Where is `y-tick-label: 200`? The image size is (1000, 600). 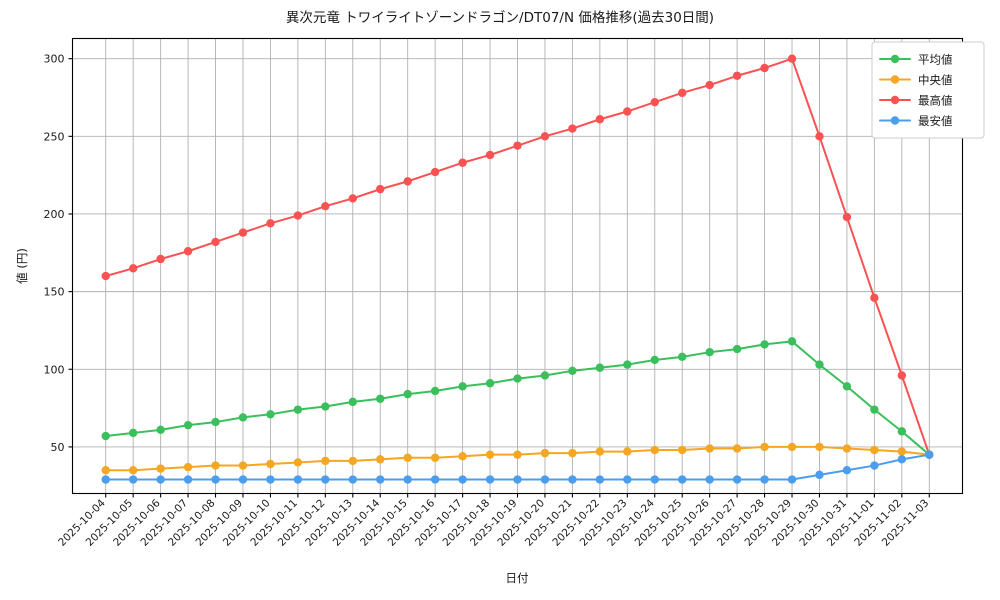 y-tick-label: 200 is located at coordinates (54, 214).